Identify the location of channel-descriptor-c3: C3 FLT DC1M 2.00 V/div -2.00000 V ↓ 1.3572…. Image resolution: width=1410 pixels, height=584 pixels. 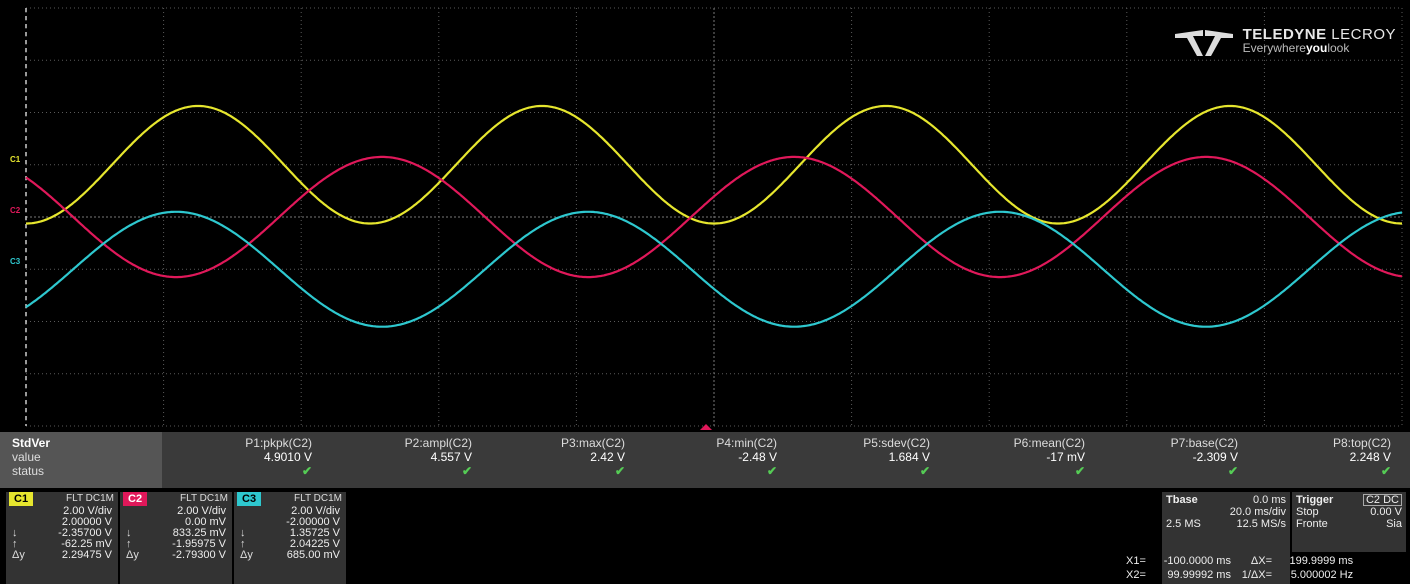
(290, 538).